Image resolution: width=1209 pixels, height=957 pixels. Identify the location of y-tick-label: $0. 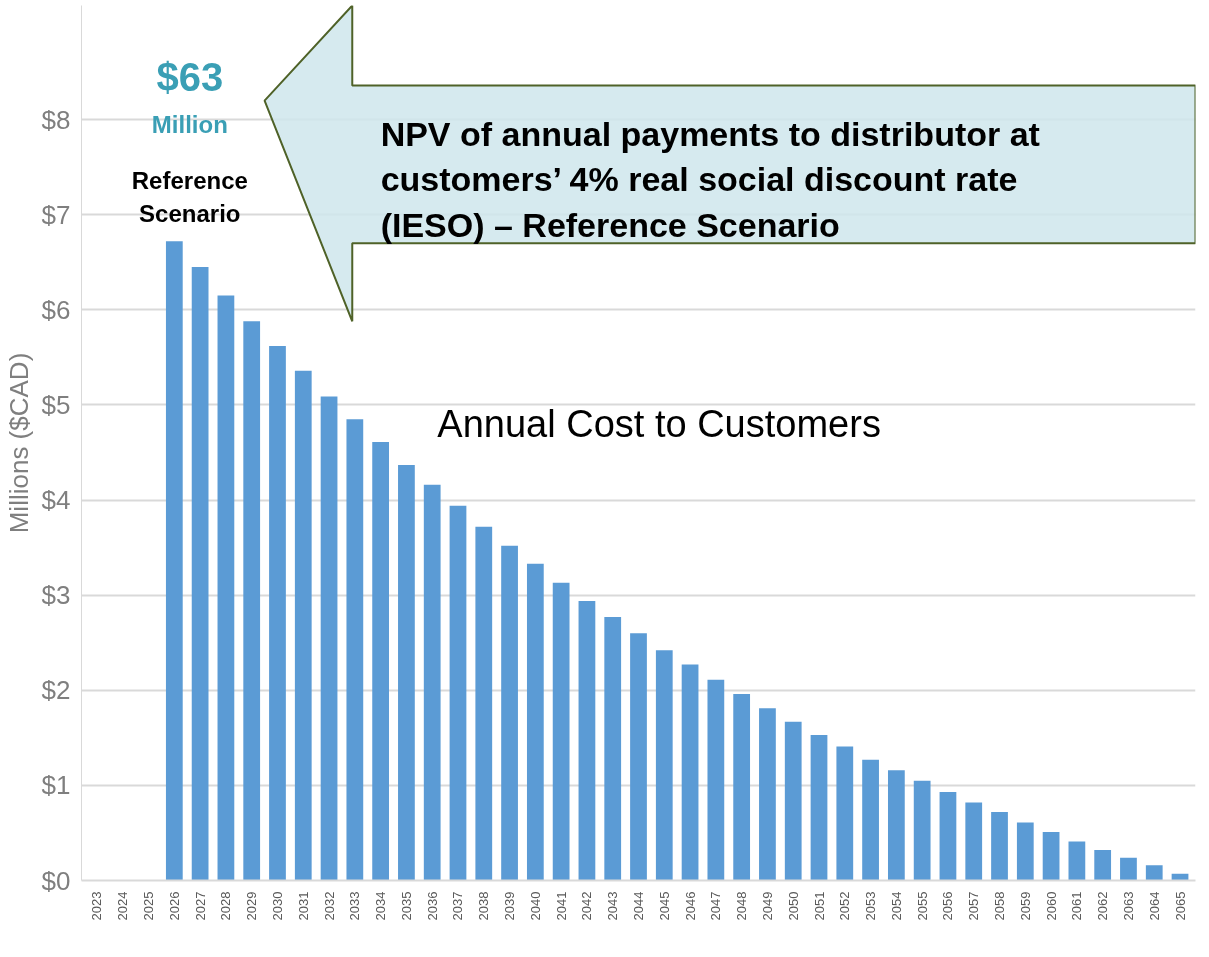
(56, 880).